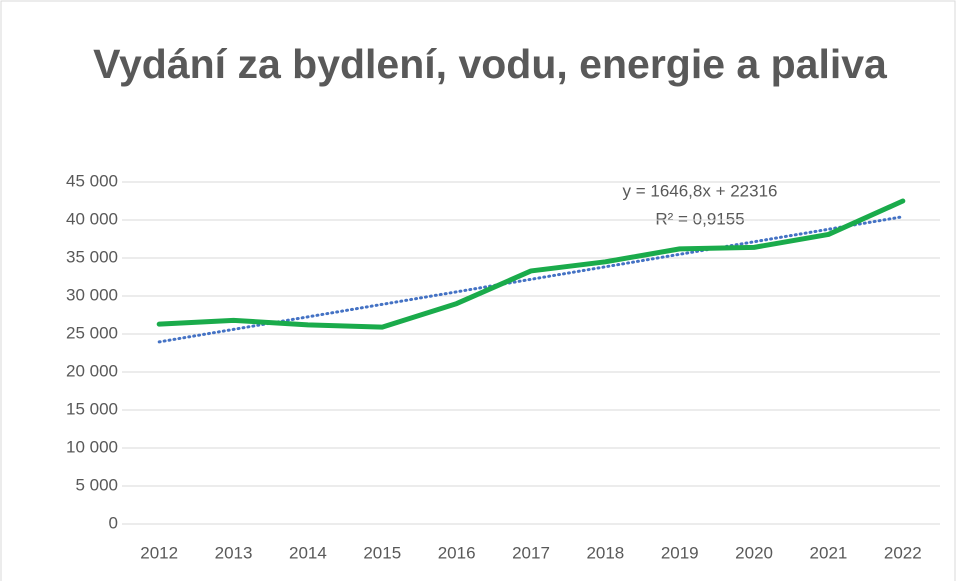 Image resolution: width=957 pixels, height=581 pixels. What do you see at coordinates (92, 218) in the screenshot?
I see `y-tick-label: 40 000` at bounding box center [92, 218].